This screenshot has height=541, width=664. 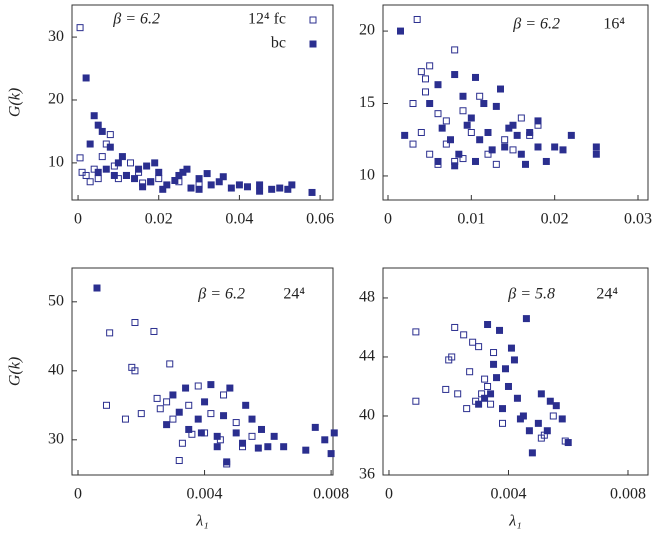 What do you see at coordinates (555, 219) in the screenshot?
I see `x-tick-label: 0.02` at bounding box center [555, 219].